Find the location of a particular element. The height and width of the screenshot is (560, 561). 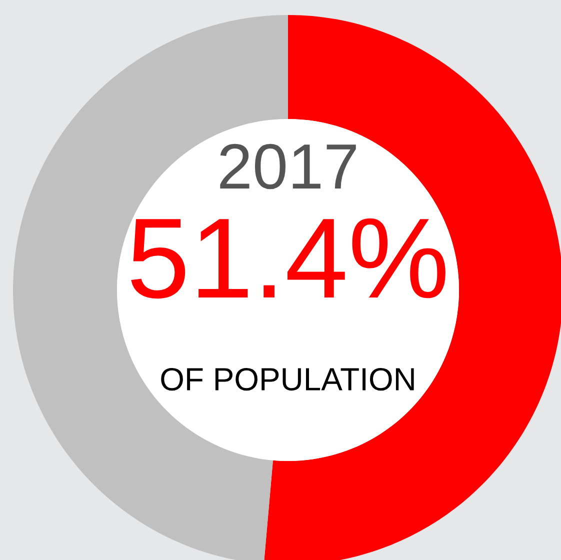

data-label: 51.4% is located at coordinates (288, 258).